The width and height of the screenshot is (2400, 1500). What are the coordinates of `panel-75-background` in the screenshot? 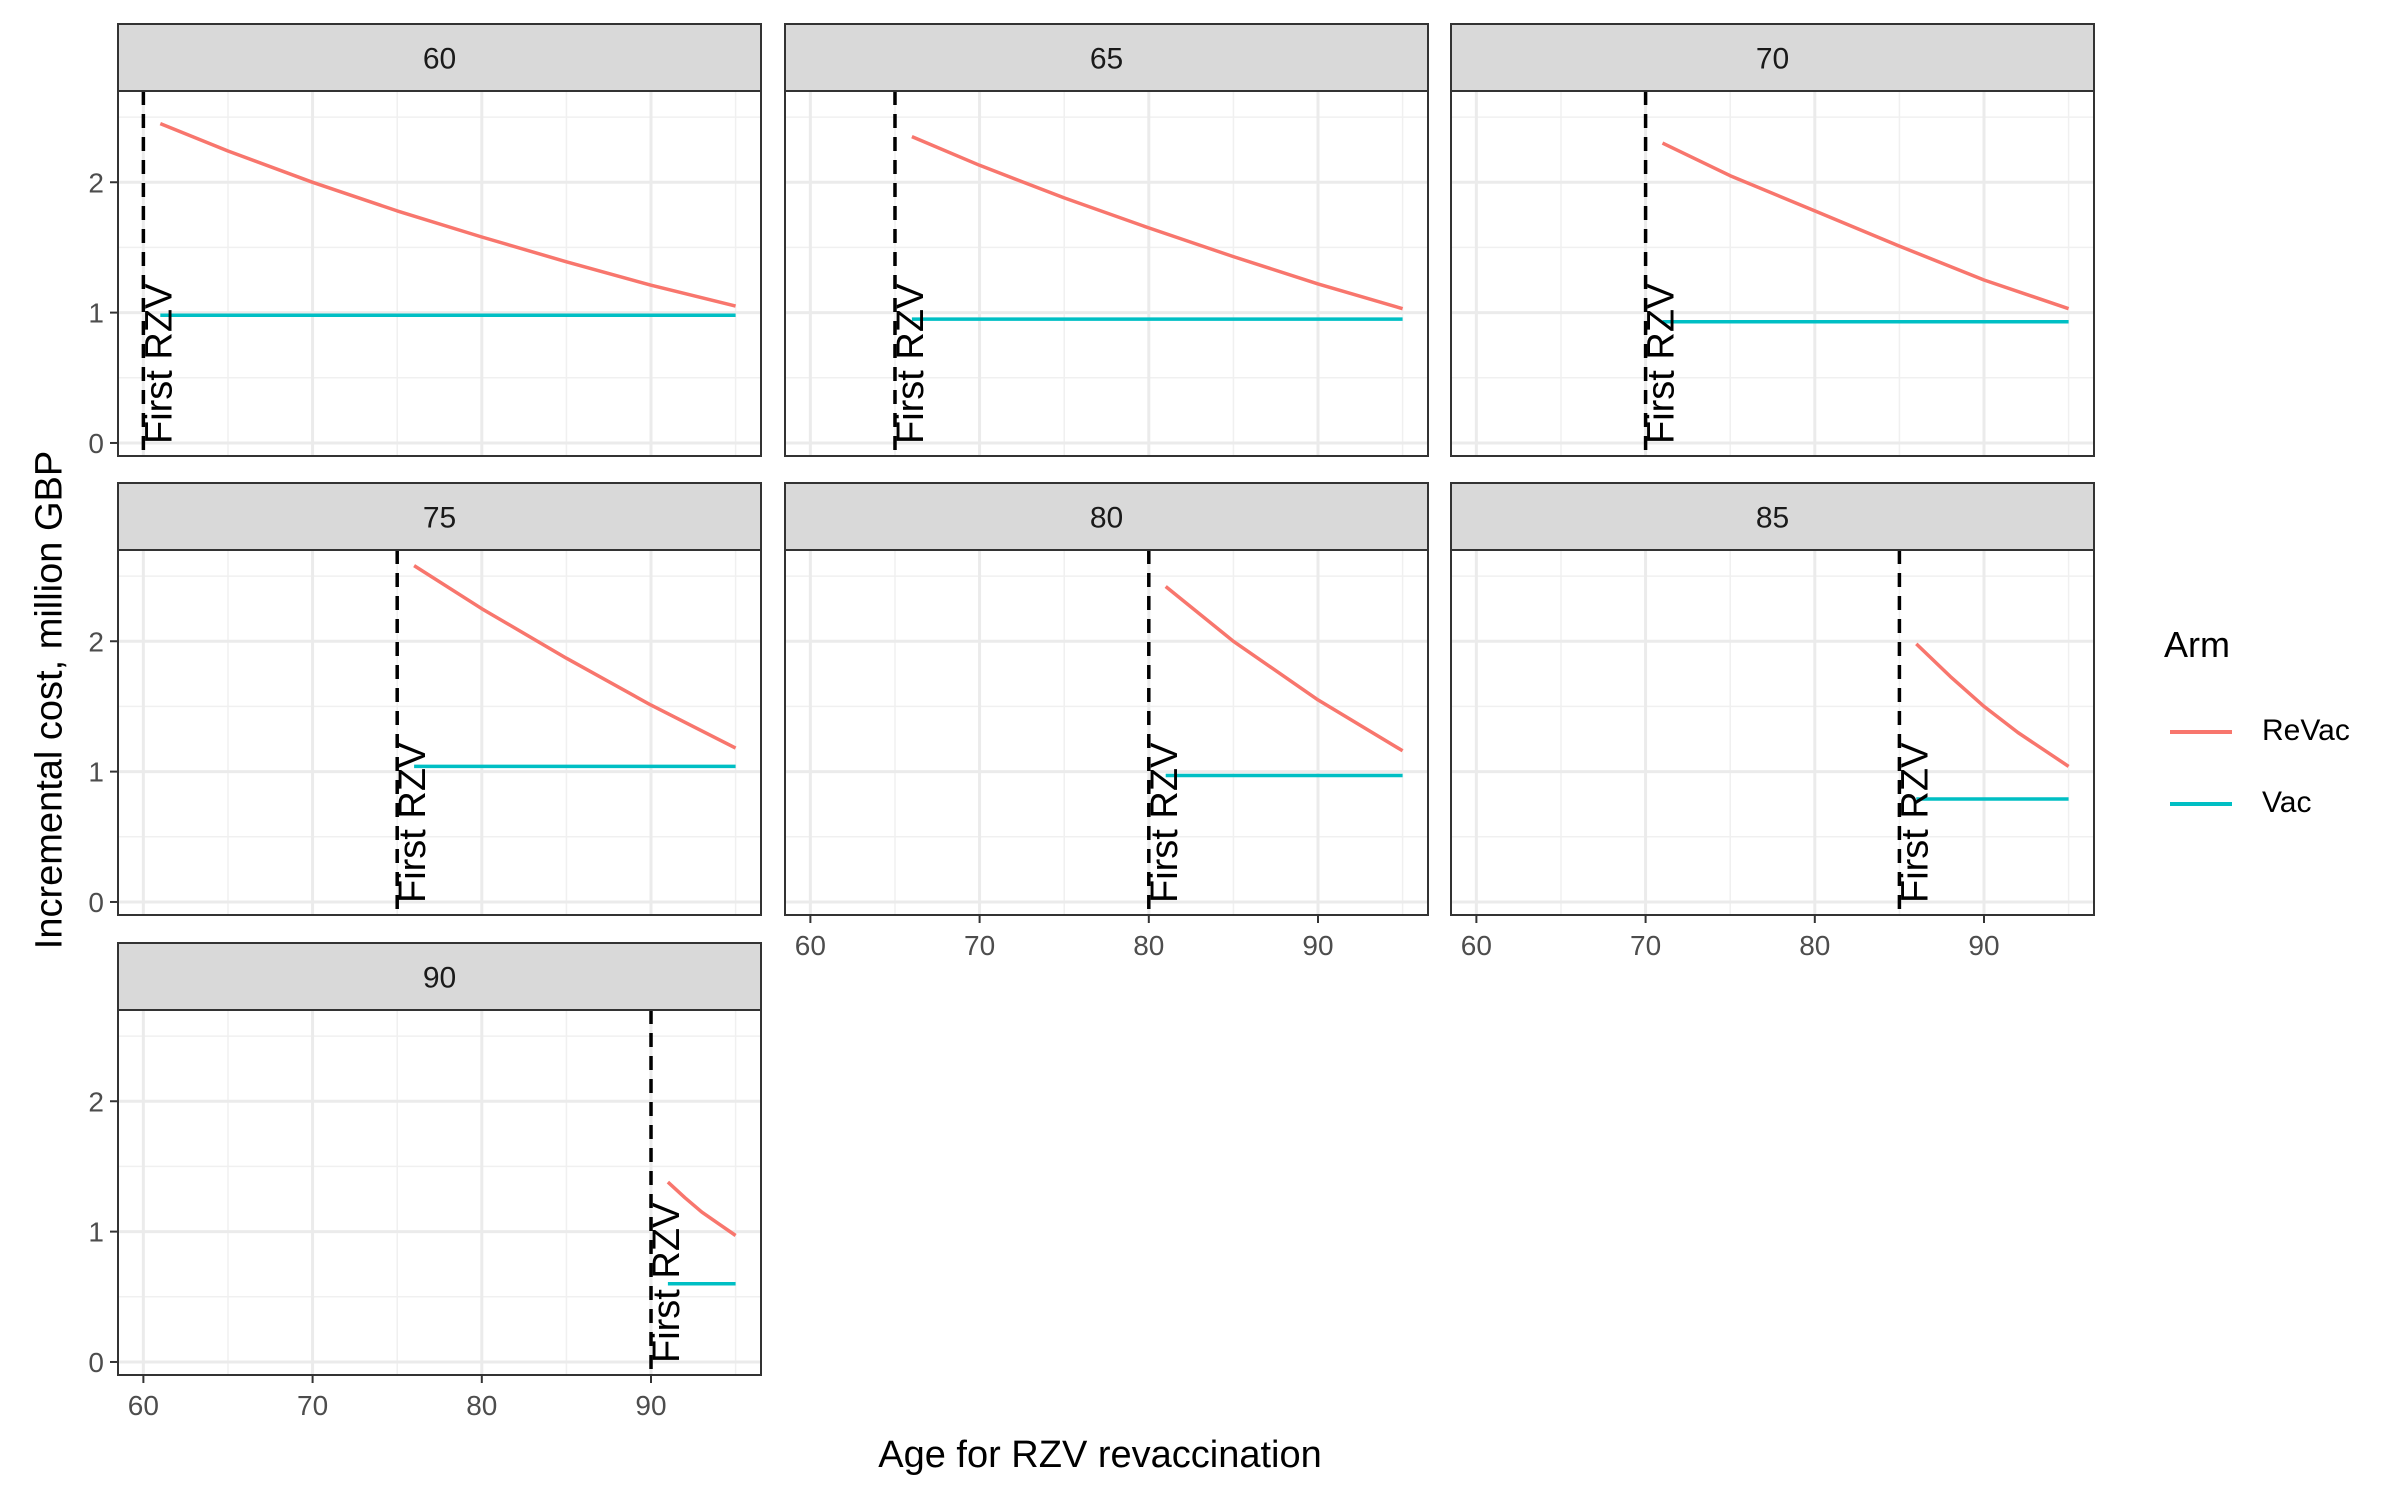 It's located at (439, 732).